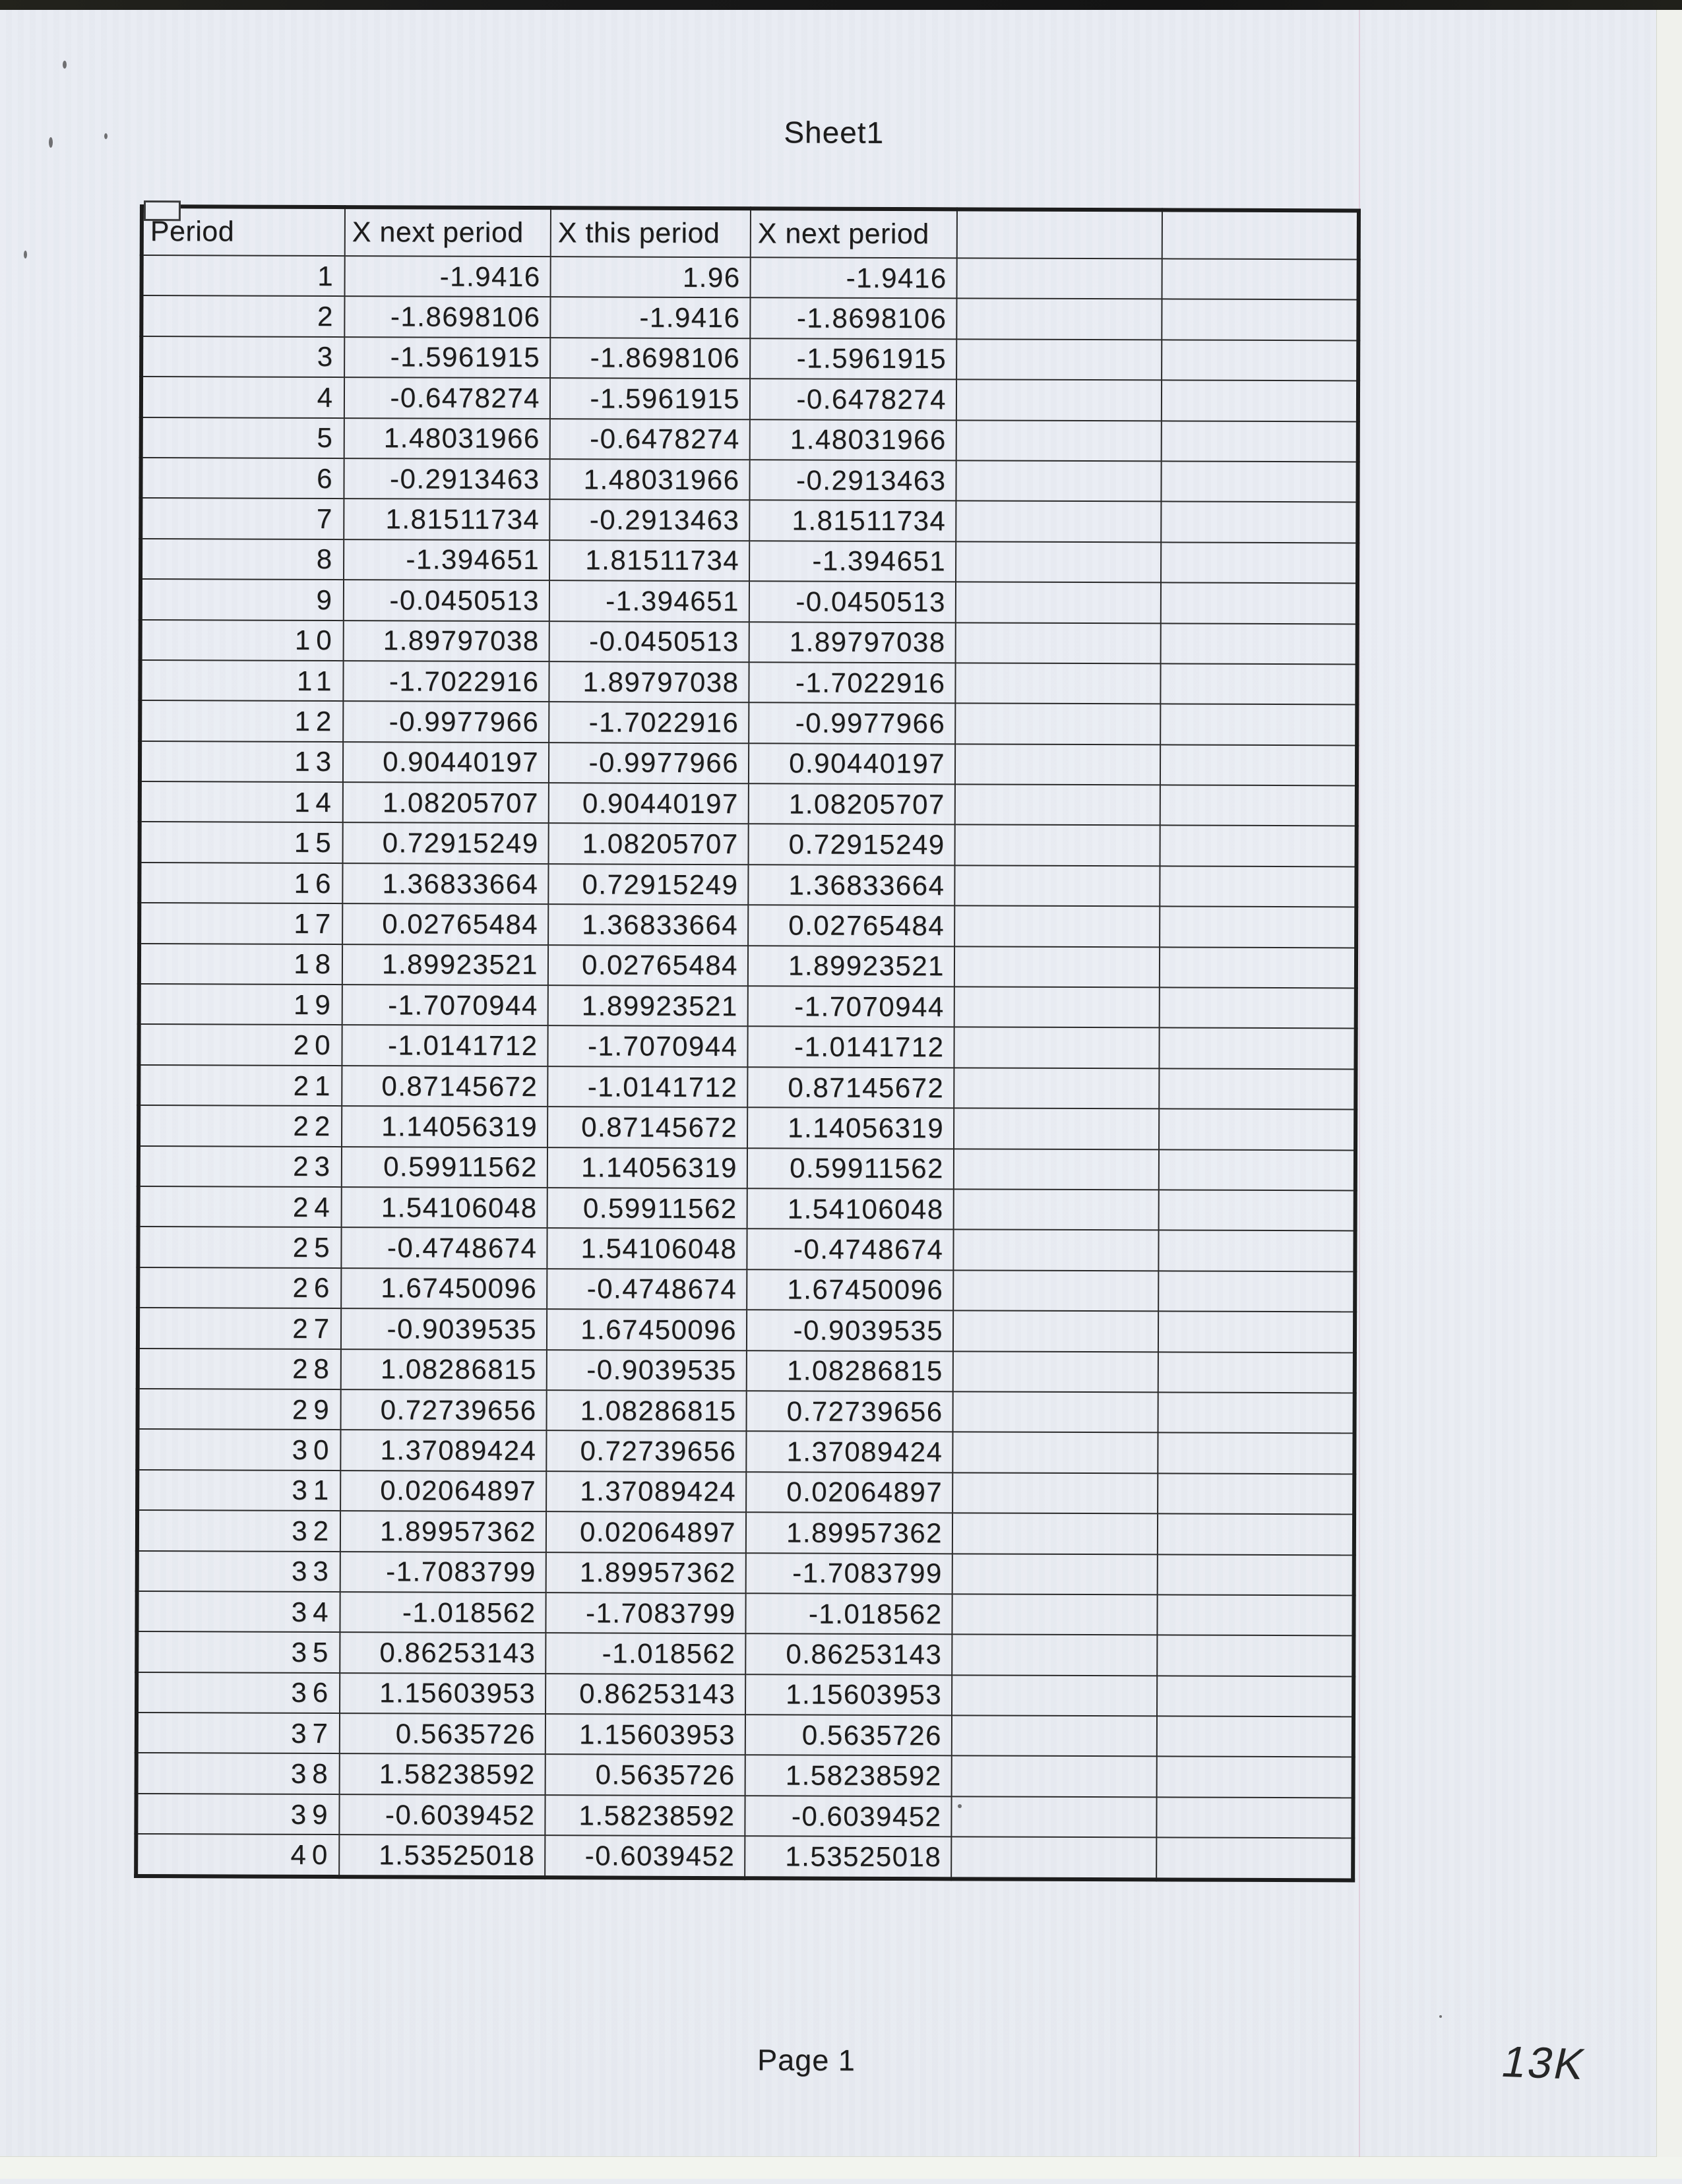 The image size is (1682, 2184). I want to click on period-cell: 16, so click(241, 883).